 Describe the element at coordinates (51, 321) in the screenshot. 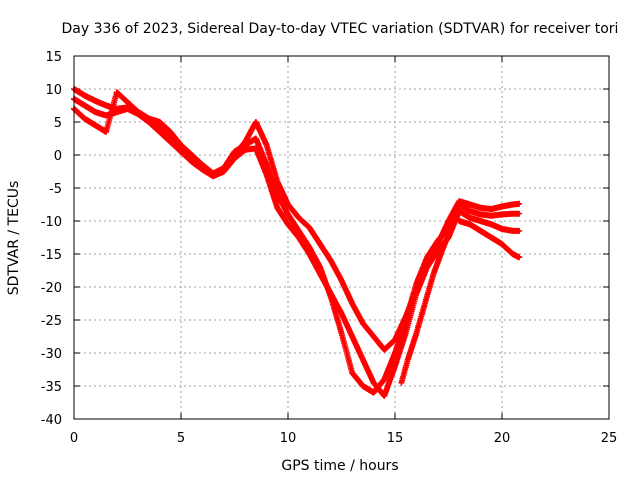

I see `y-tick-label: -25` at that location.